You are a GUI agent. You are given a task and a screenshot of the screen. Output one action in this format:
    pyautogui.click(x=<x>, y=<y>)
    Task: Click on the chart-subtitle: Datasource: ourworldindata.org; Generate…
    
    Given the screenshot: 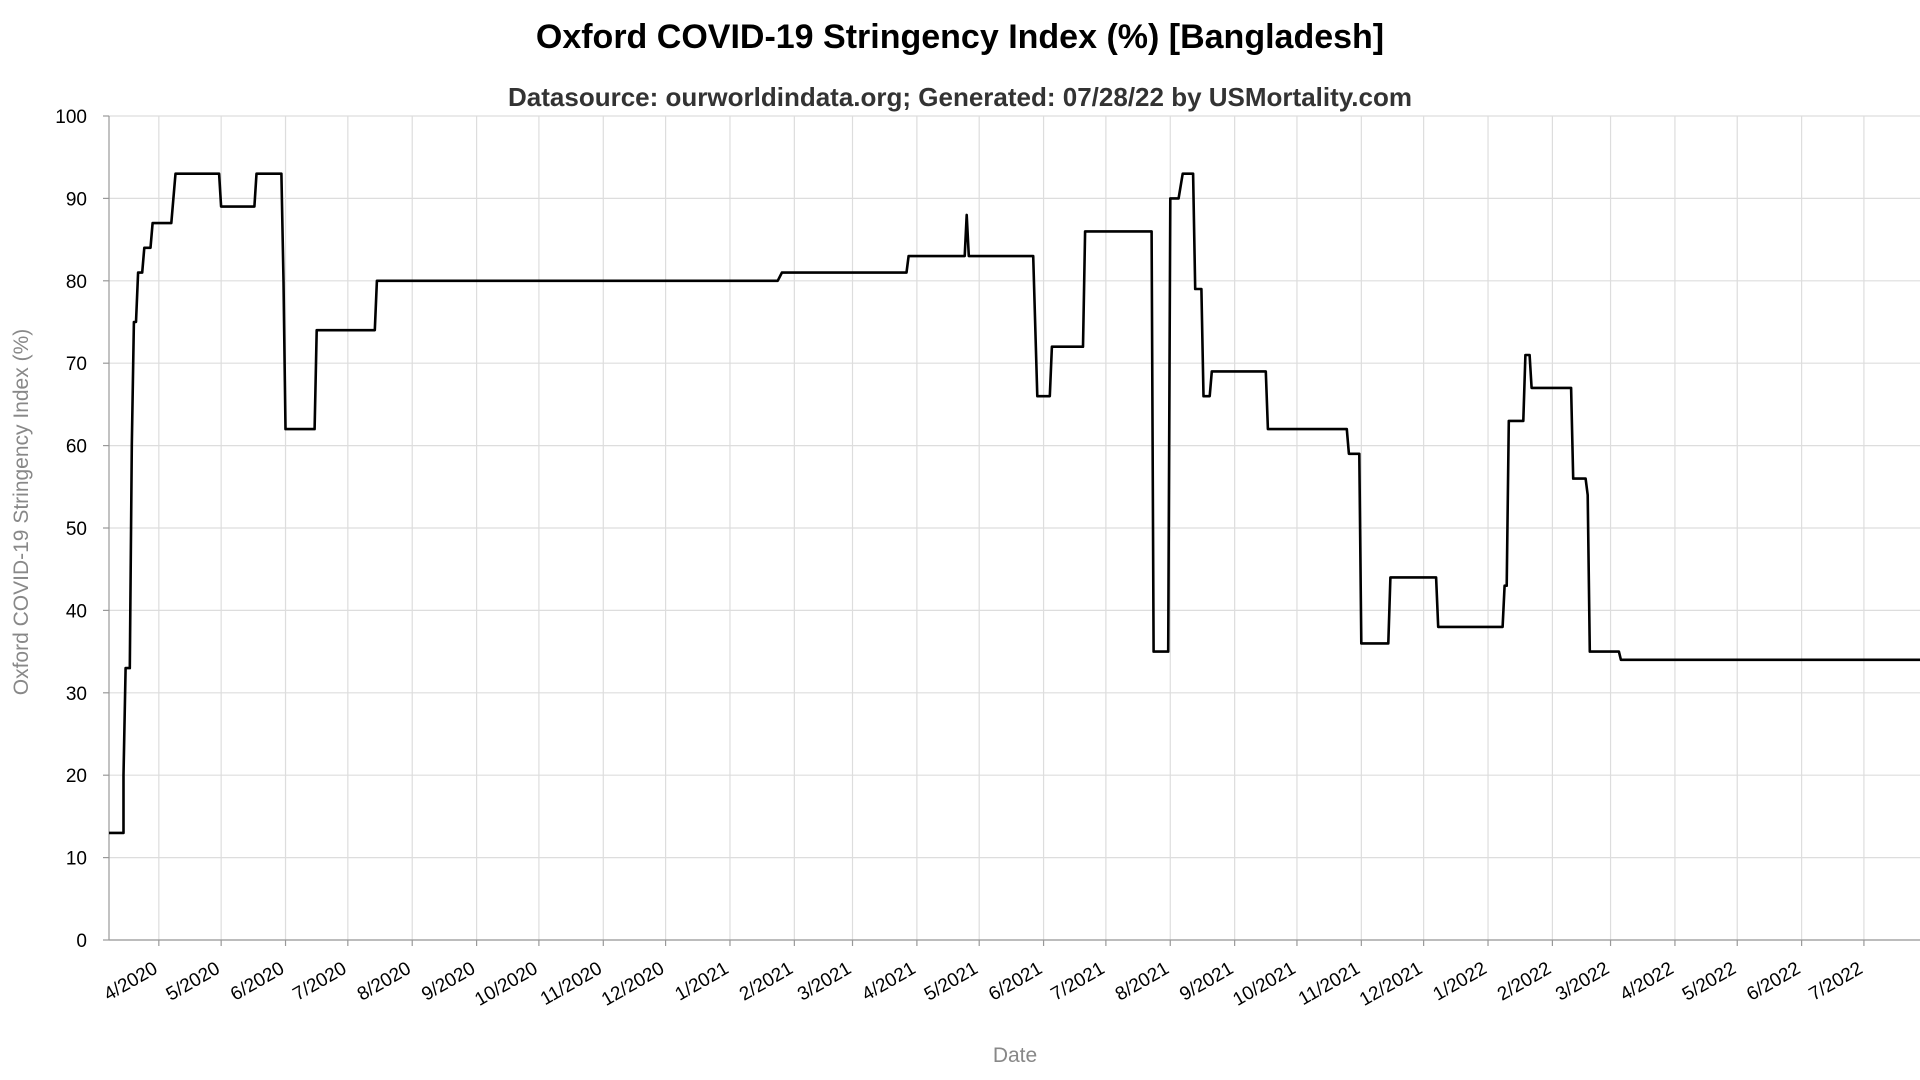 What is the action you would take?
    pyautogui.click(x=960, y=97)
    